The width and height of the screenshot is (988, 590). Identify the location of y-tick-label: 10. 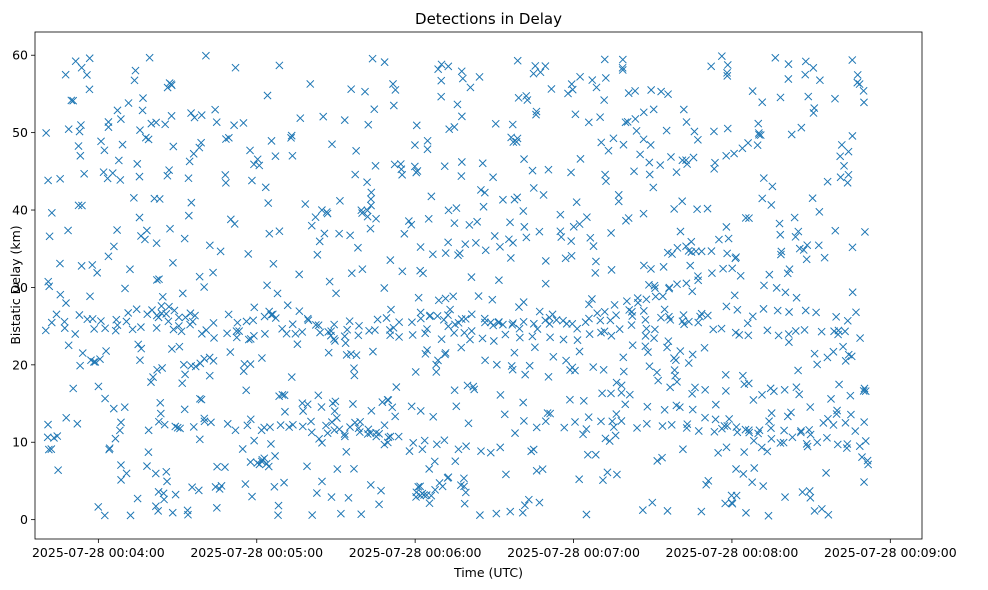
(20, 442).